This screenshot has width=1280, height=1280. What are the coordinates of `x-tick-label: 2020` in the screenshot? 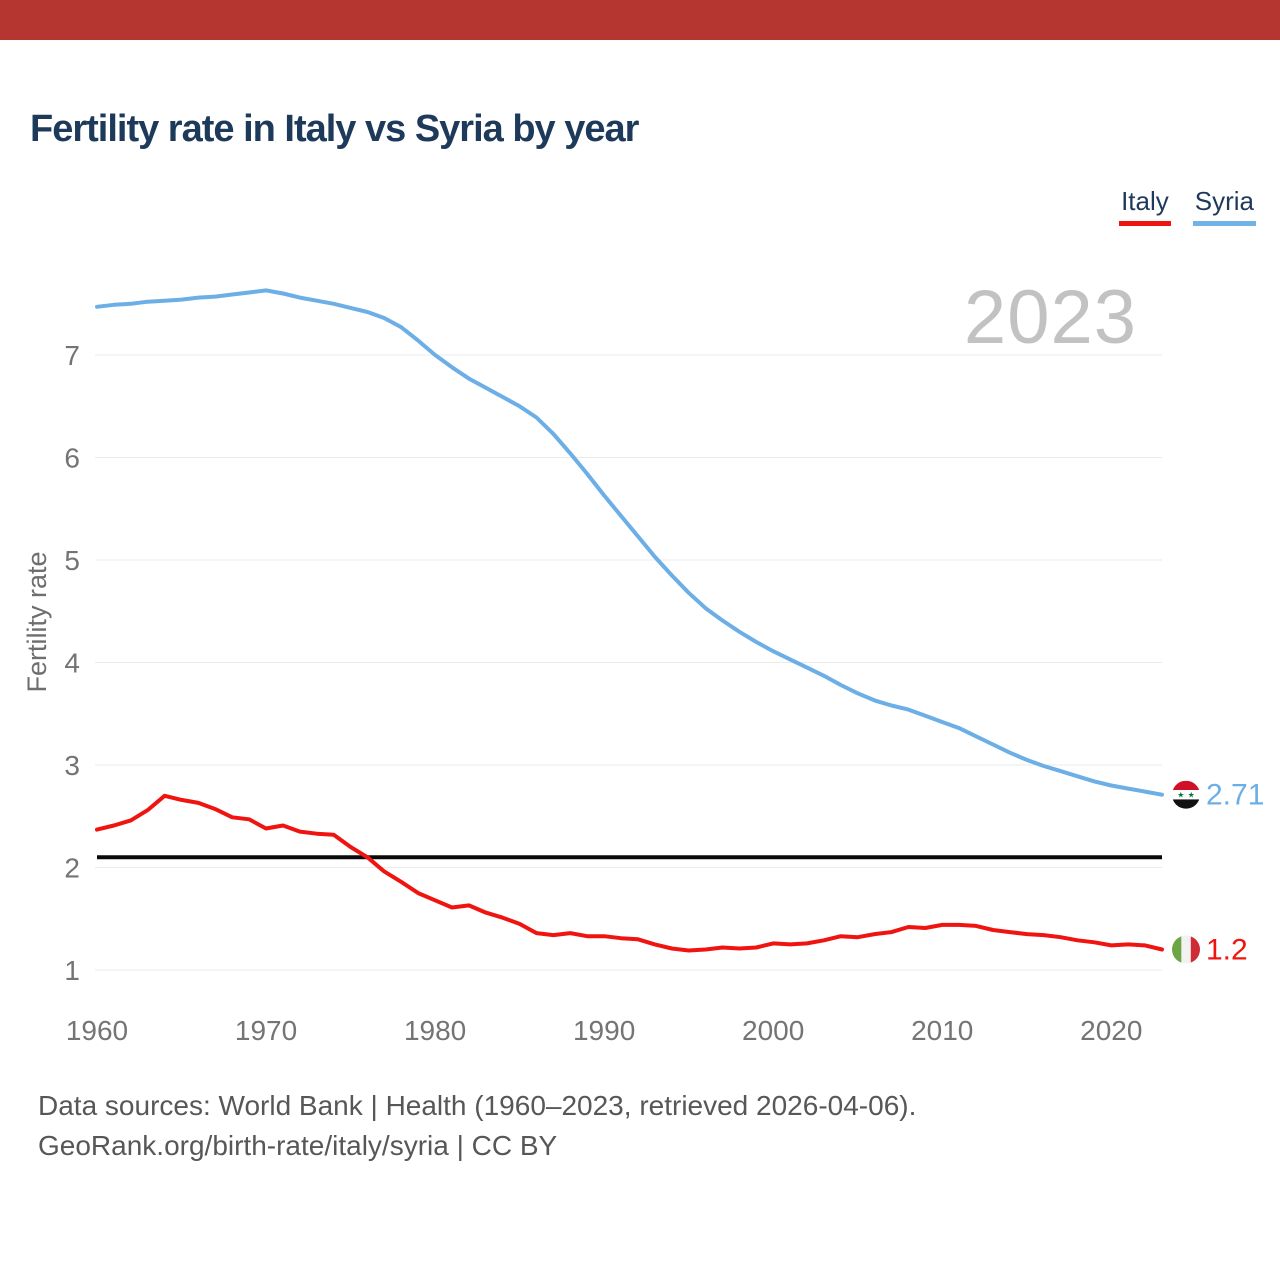 It's located at (1111, 1030).